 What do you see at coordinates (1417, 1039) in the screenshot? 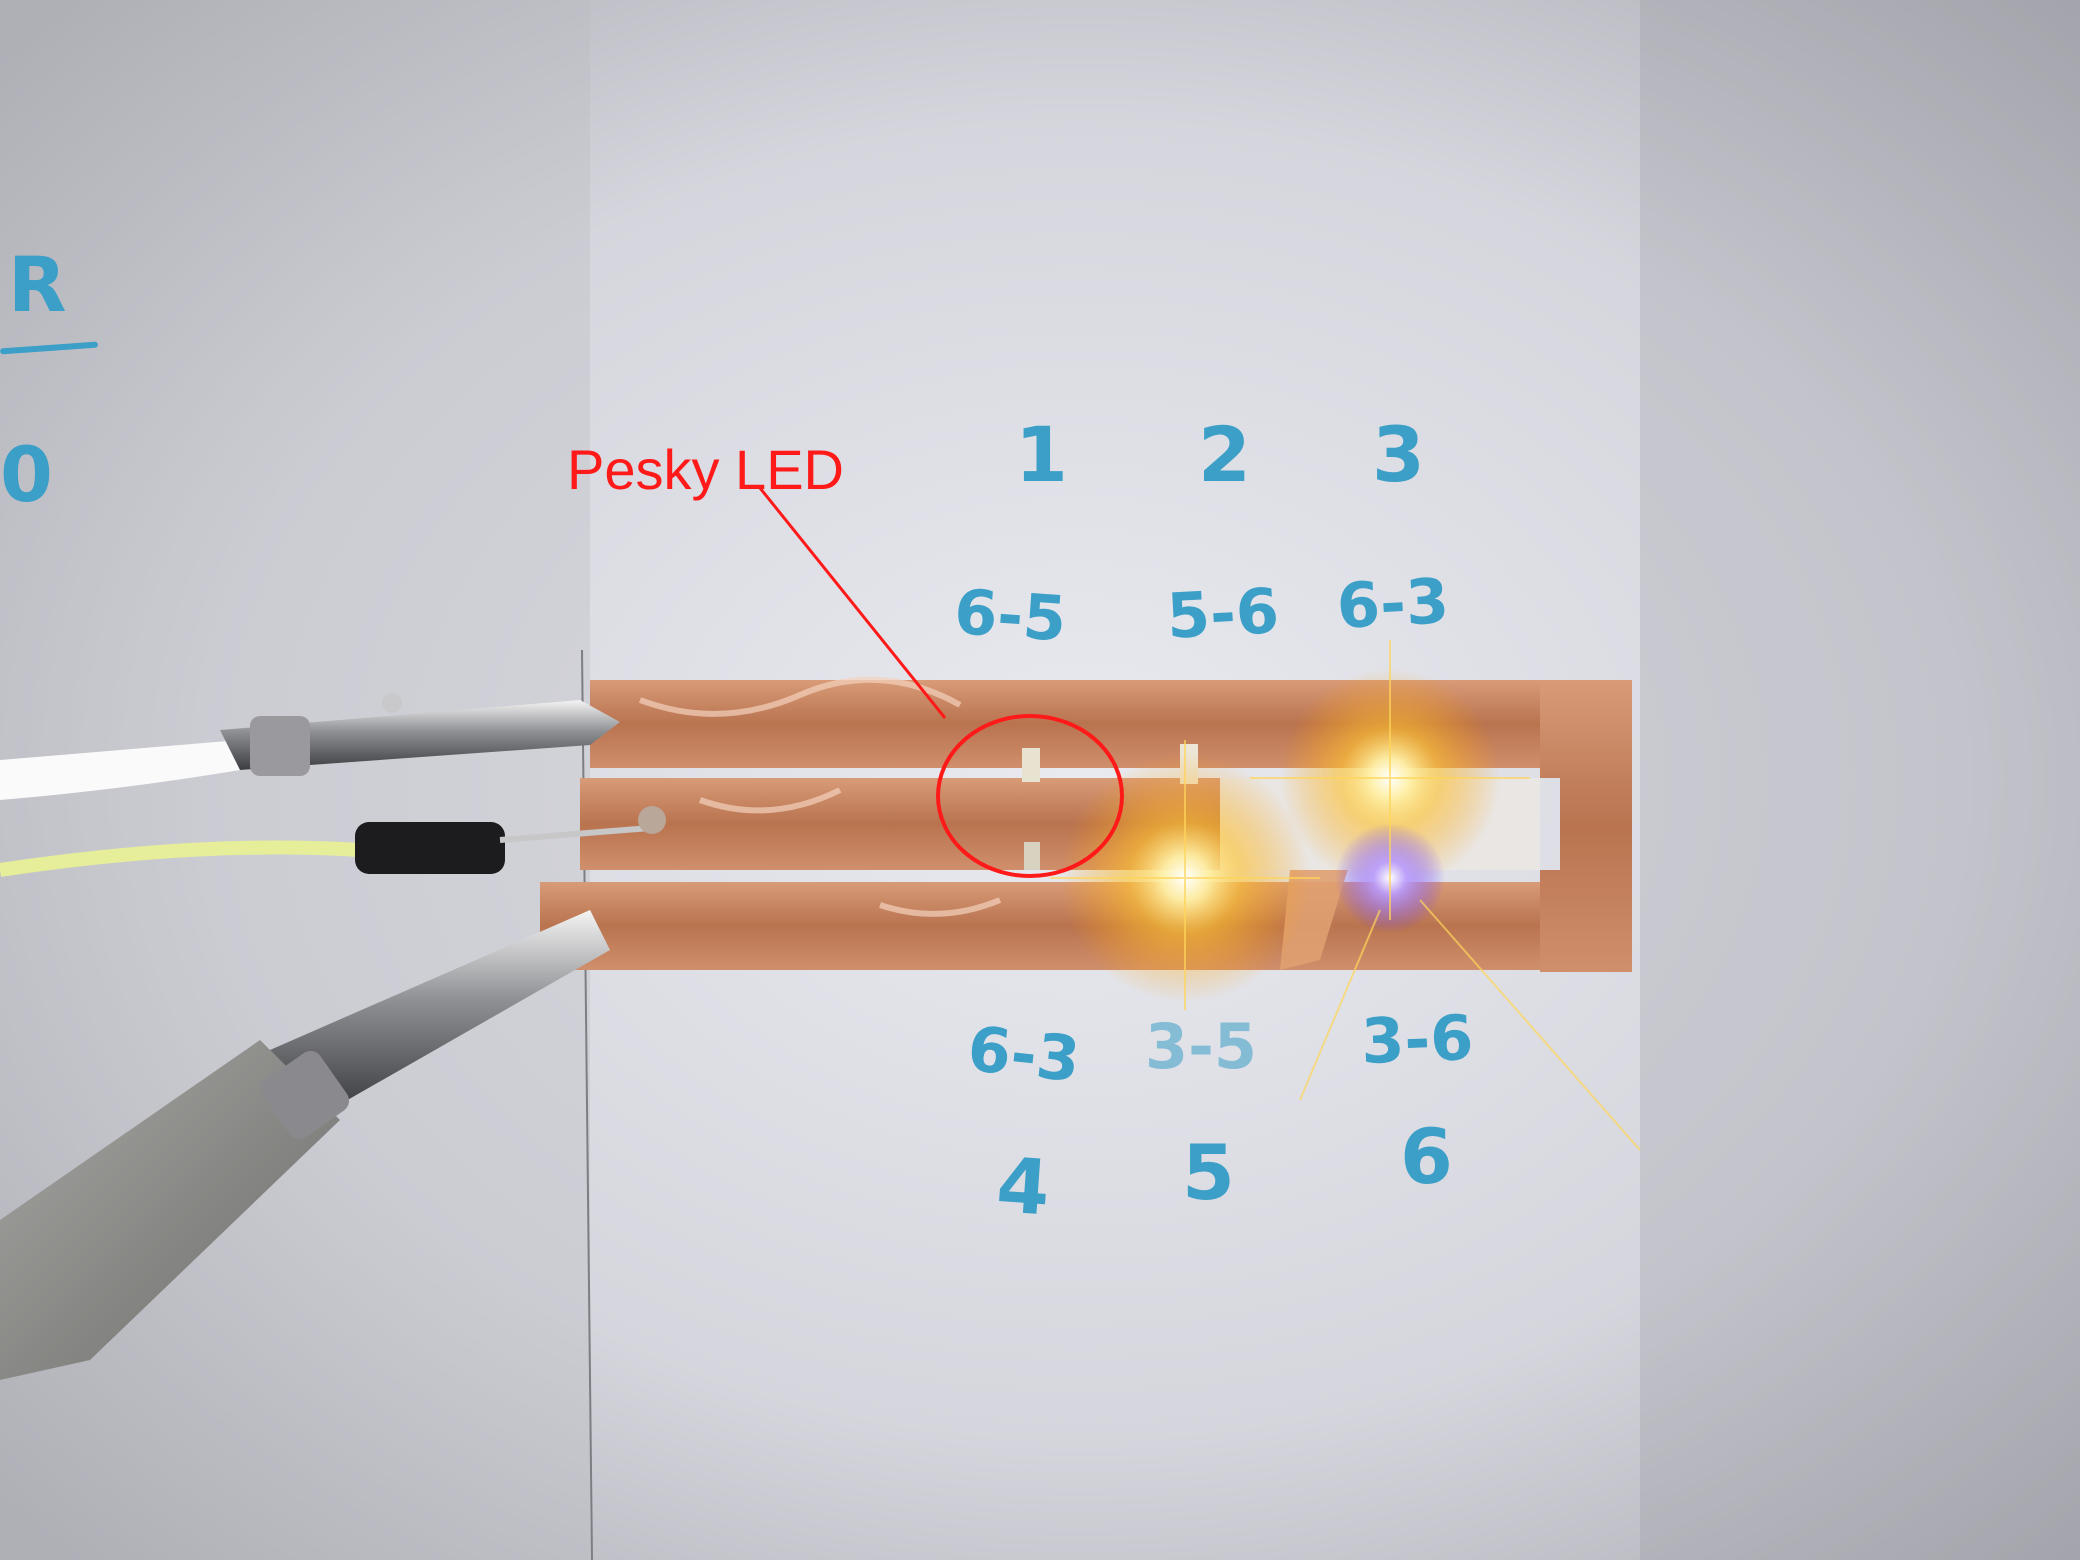
I see `handwritten-bottom-pair-6: 3-6` at bounding box center [1417, 1039].